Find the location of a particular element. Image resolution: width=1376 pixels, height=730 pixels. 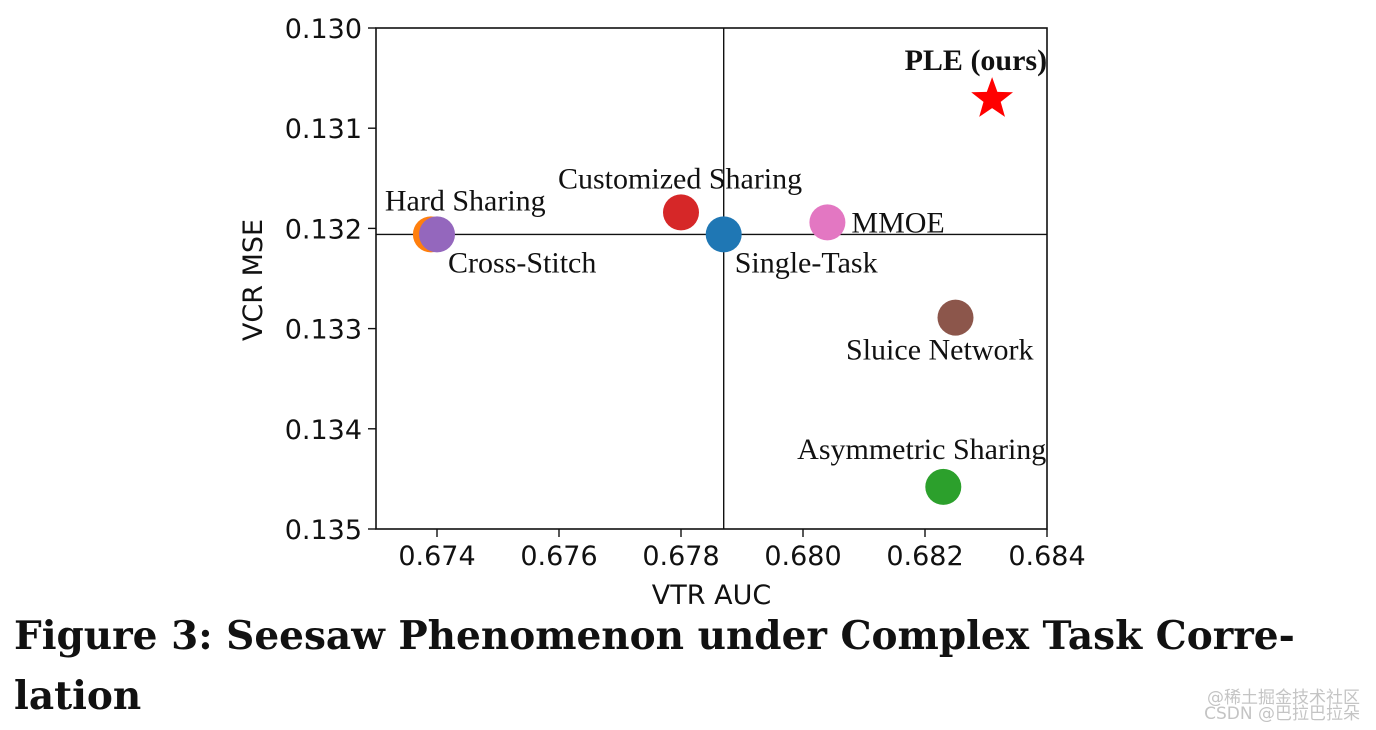

label-single-task: Single-Task is located at coordinates (806, 262).